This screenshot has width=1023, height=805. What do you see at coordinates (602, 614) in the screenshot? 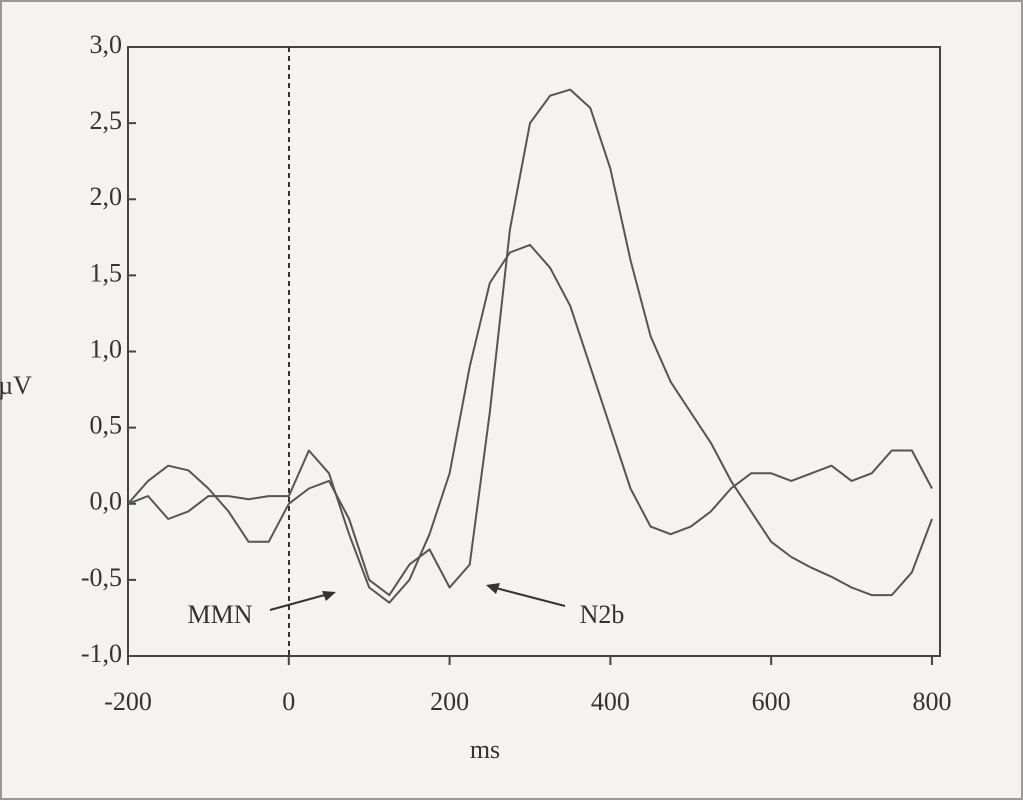
I see `annotation: N2b` at bounding box center [602, 614].